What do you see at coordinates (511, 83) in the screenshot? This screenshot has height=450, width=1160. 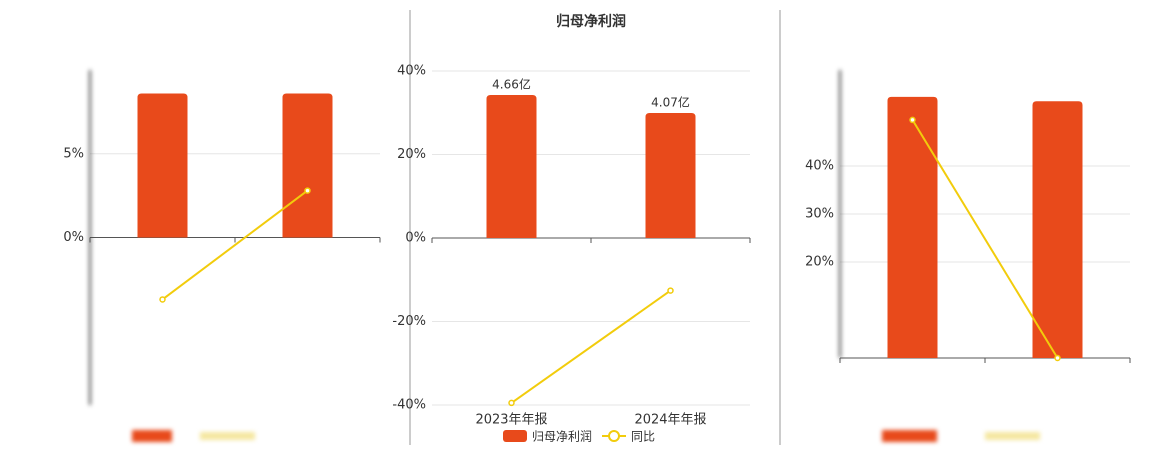 I see `bar-value-label: 4.66亿` at bounding box center [511, 83].